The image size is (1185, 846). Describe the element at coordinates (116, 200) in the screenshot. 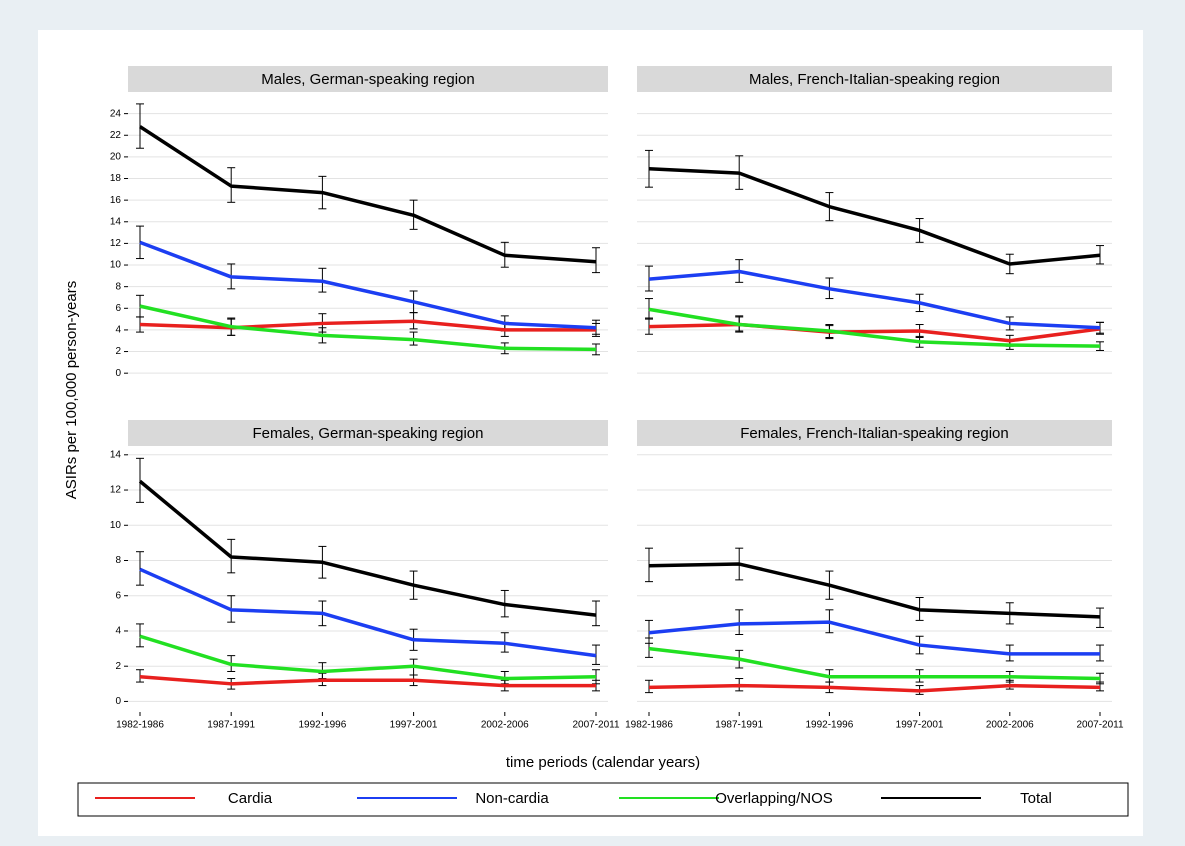

I see `y-tick-label: 16` at that location.